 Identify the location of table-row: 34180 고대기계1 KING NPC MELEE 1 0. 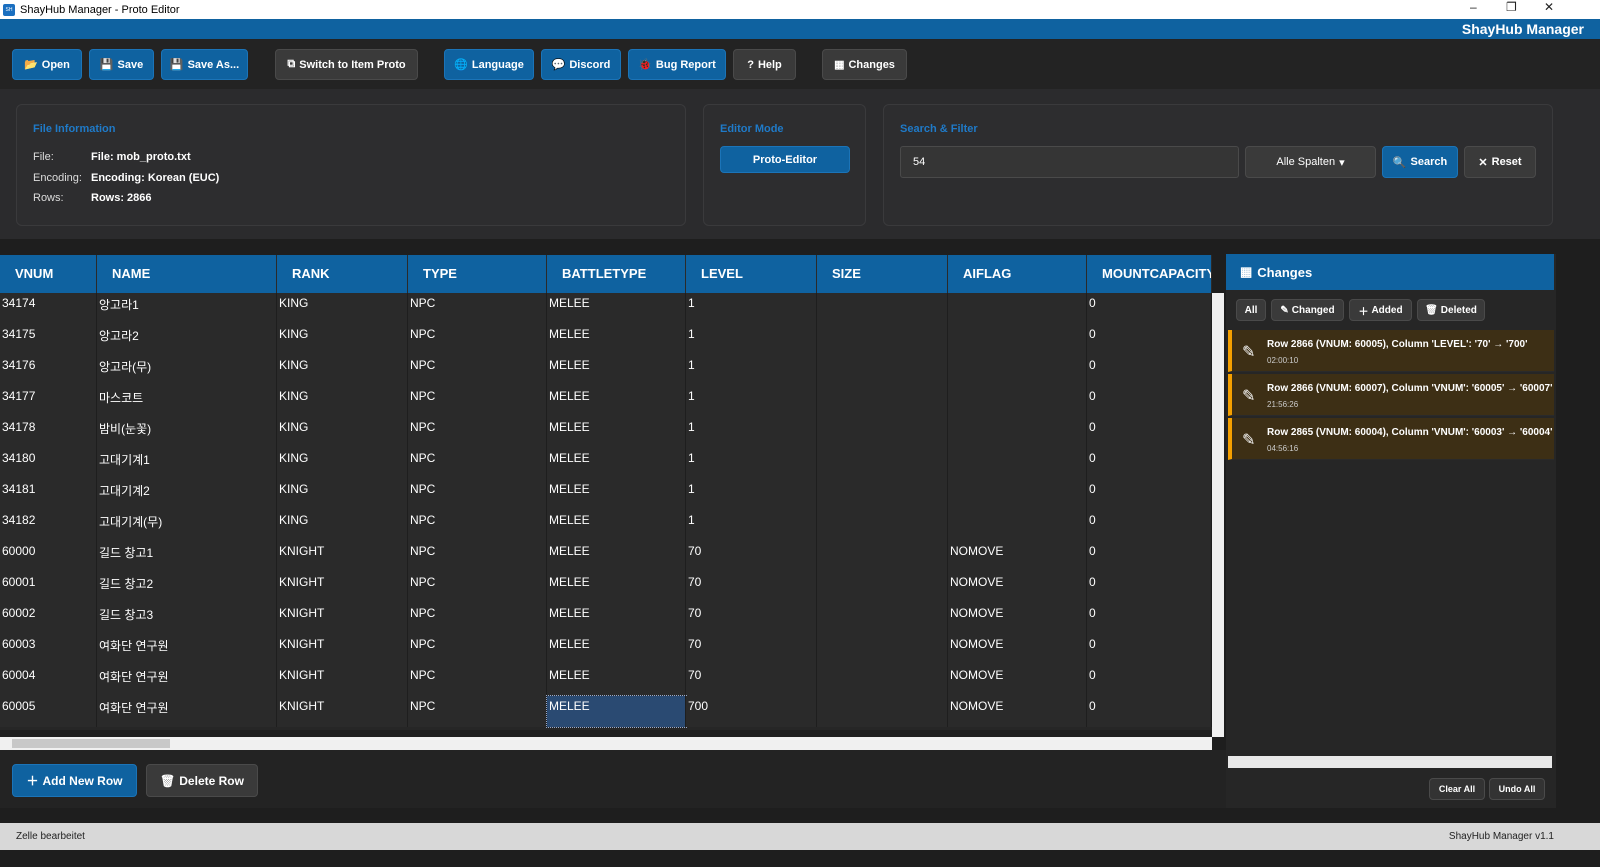
(606, 463).